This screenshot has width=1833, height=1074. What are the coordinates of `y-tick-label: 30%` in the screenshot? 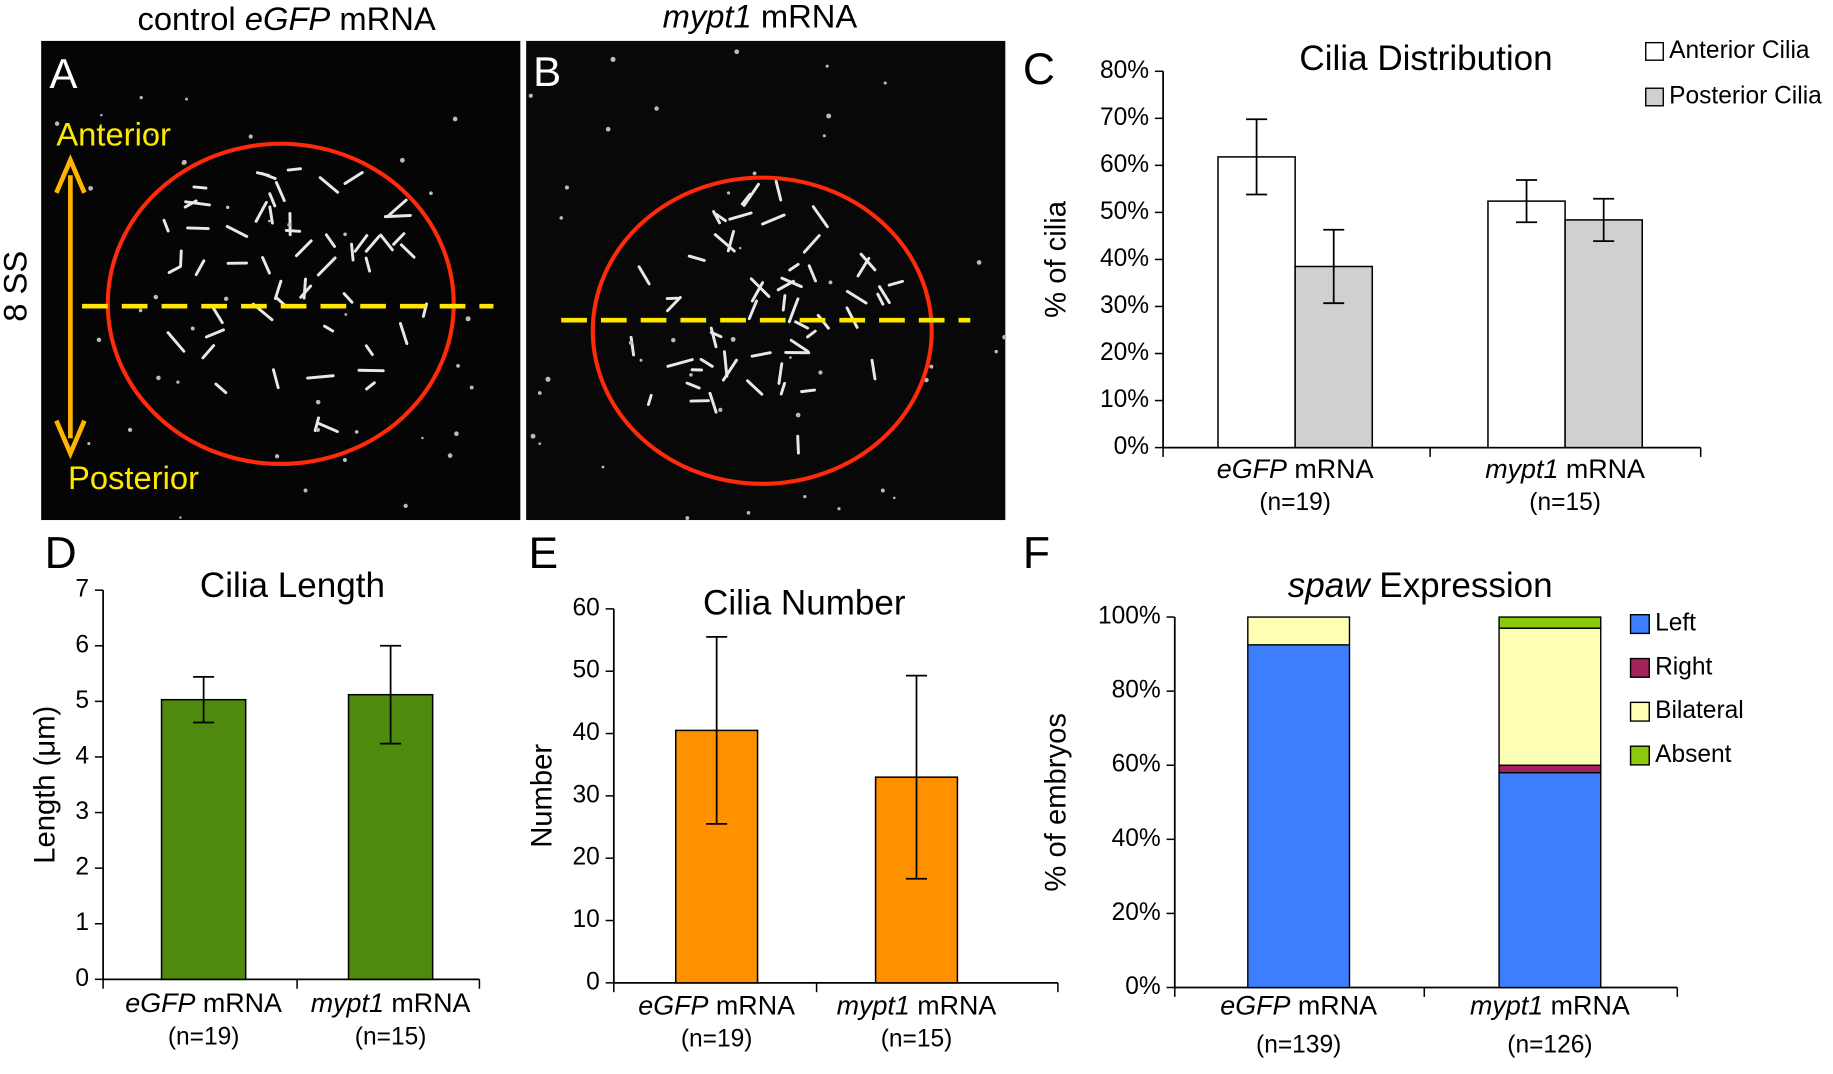 It's located at (1124, 305).